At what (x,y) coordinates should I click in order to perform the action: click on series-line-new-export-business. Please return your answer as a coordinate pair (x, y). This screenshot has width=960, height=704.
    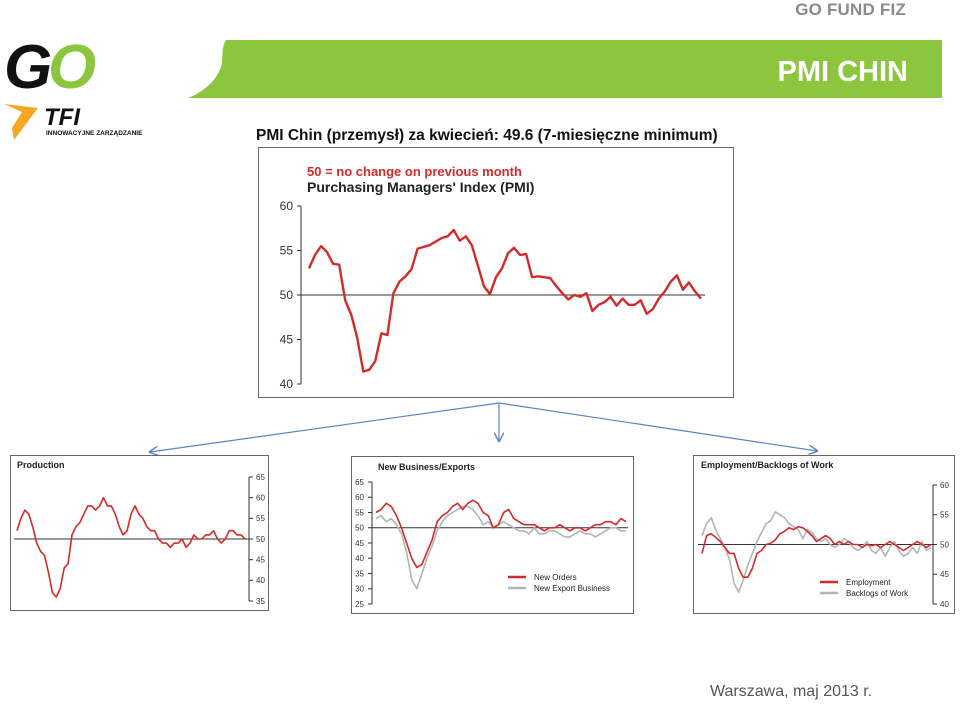
    Looking at the image, I should click on (500, 547).